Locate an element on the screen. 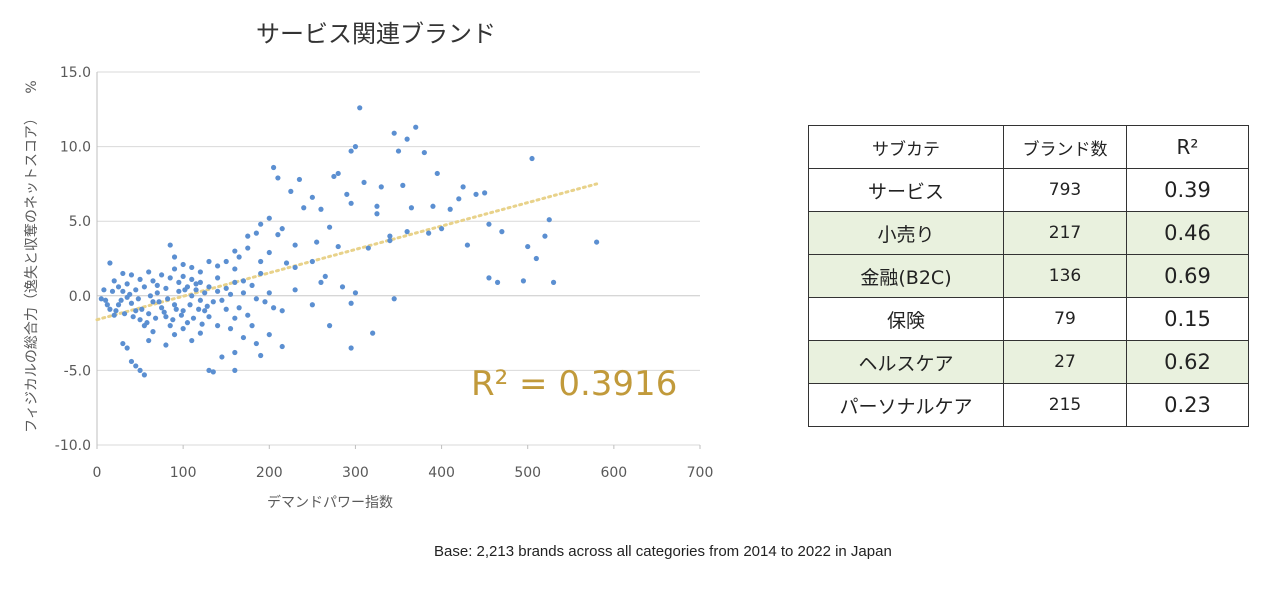 Image resolution: width=1280 pixels, height=594 pixels. y-tick-label: -5.0 is located at coordinates (77, 371).